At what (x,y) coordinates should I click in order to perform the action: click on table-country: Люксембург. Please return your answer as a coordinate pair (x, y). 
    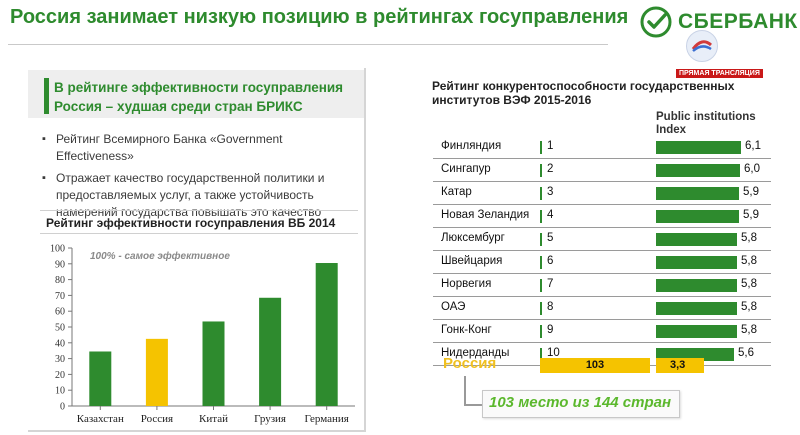
    Looking at the image, I should click on (473, 238).